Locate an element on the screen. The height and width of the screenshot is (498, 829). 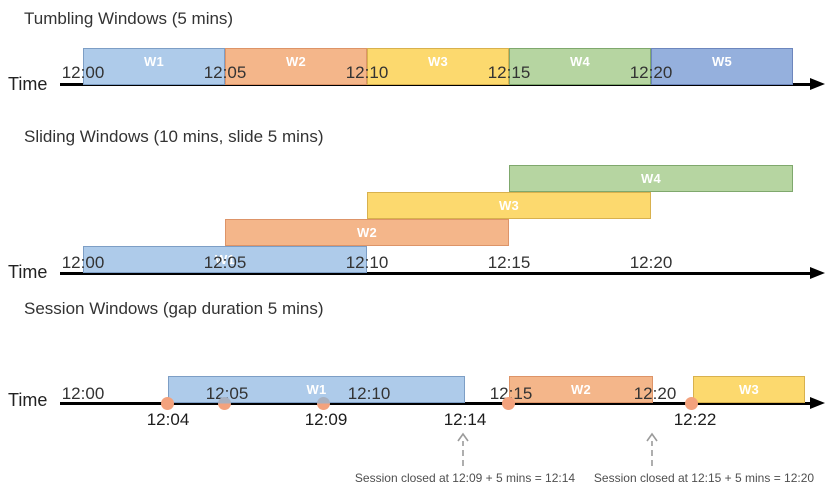
session-time-axis-label: Time is located at coordinates (28, 400).